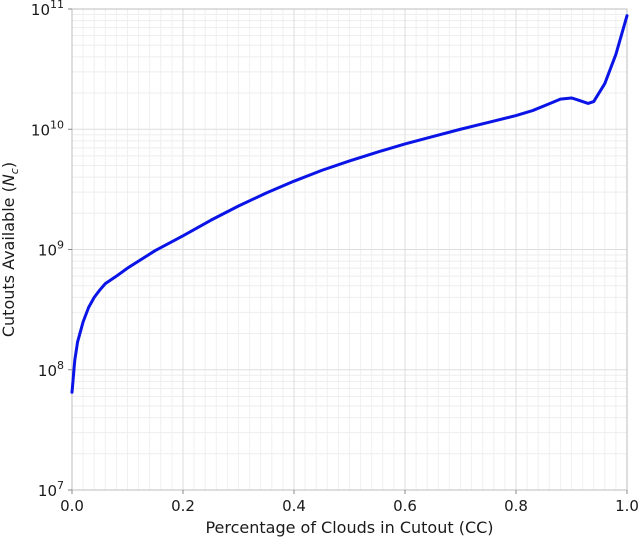 This screenshot has height=542, width=640. I want to click on y-tick-label: 10⁹, so click(51, 249).